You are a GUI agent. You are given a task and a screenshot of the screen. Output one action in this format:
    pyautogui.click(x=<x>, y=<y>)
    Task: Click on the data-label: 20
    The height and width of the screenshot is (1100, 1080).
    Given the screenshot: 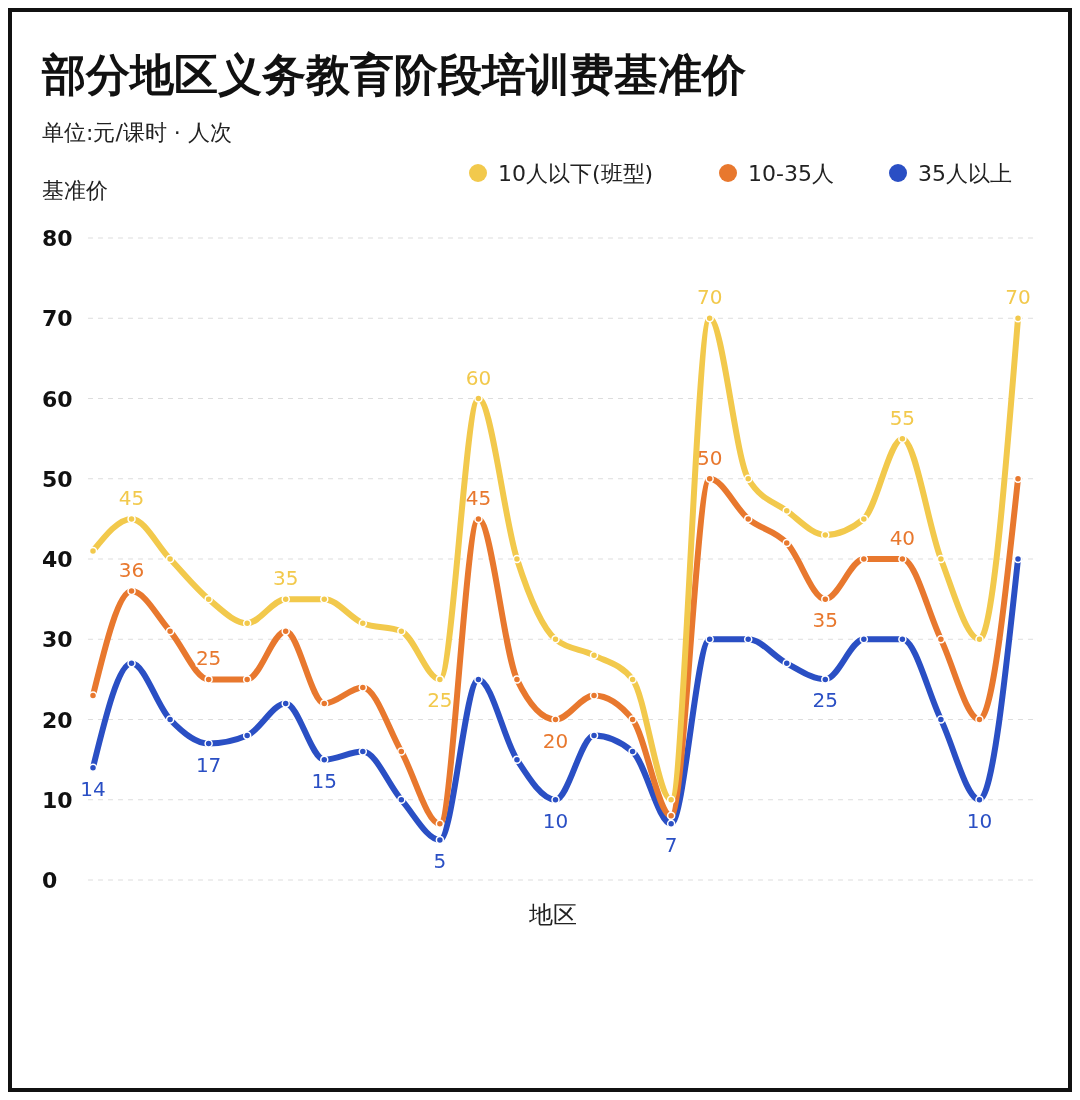 What is the action you would take?
    pyautogui.click(x=555, y=740)
    